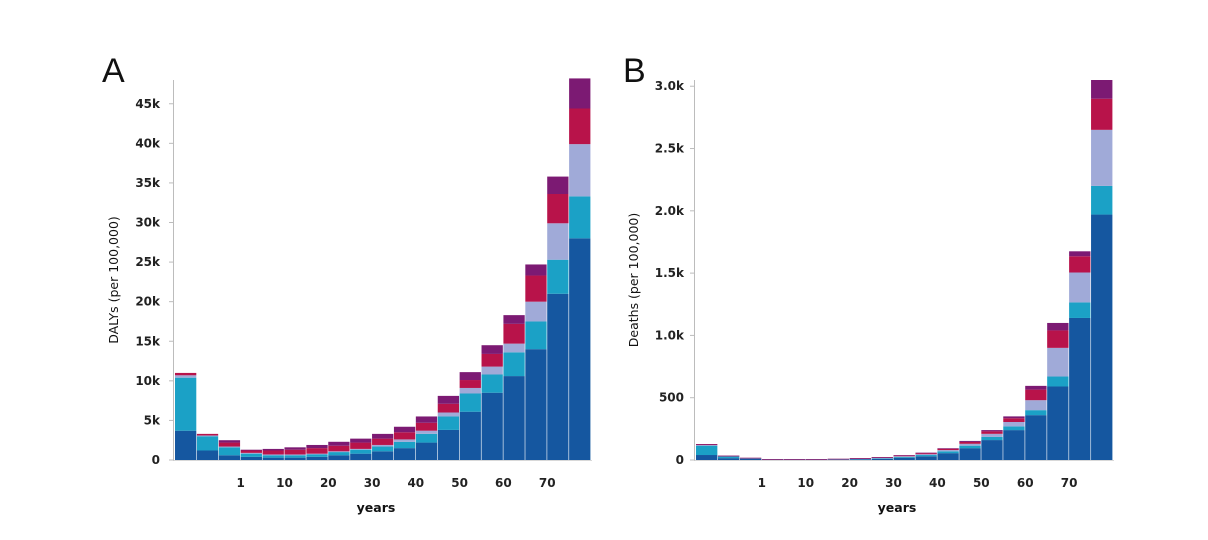  I want to click on bar-75-79-s5, so click(558, 185).